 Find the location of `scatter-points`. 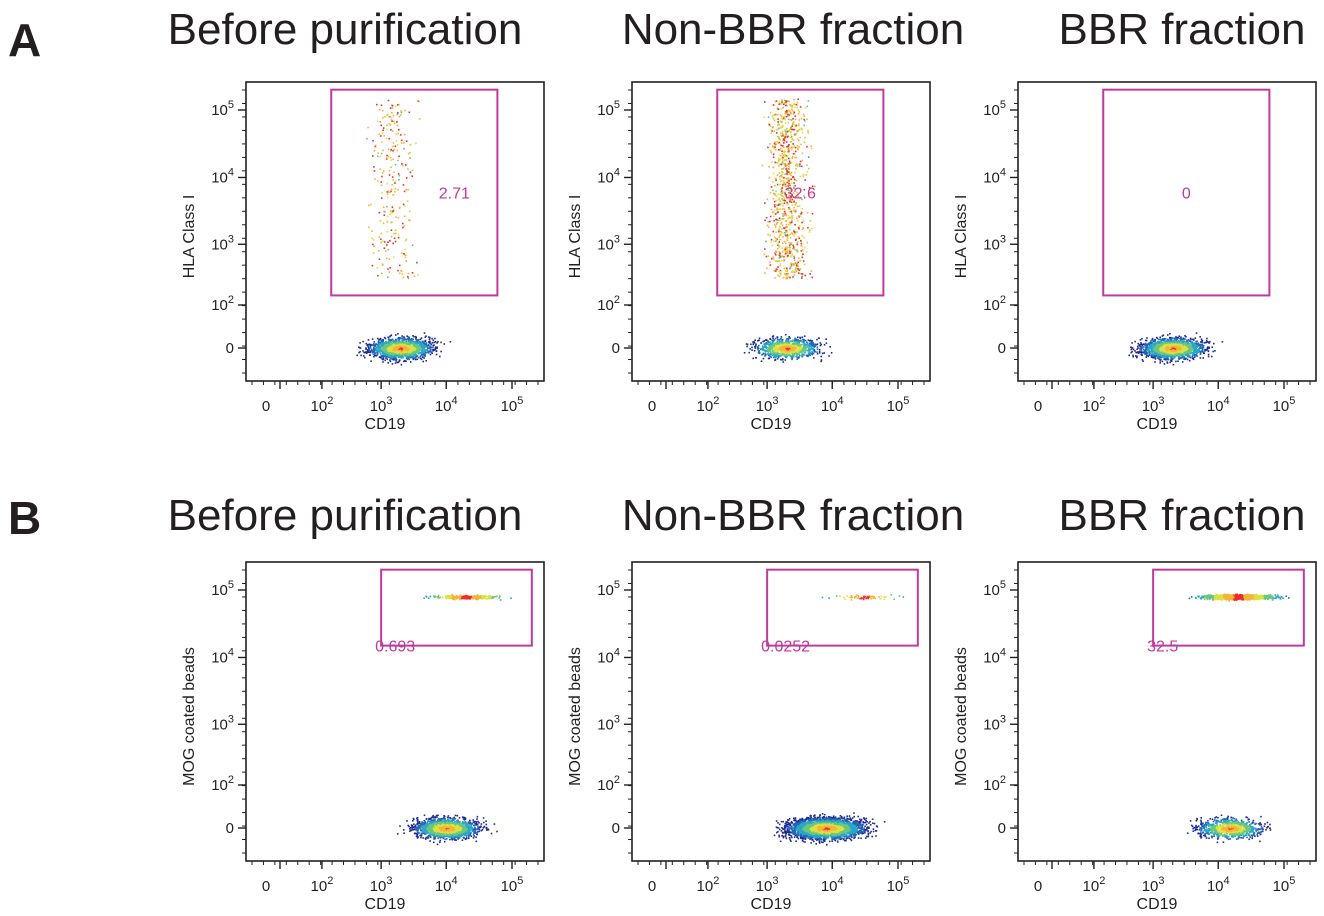

scatter-points is located at coordinates (788, 230).